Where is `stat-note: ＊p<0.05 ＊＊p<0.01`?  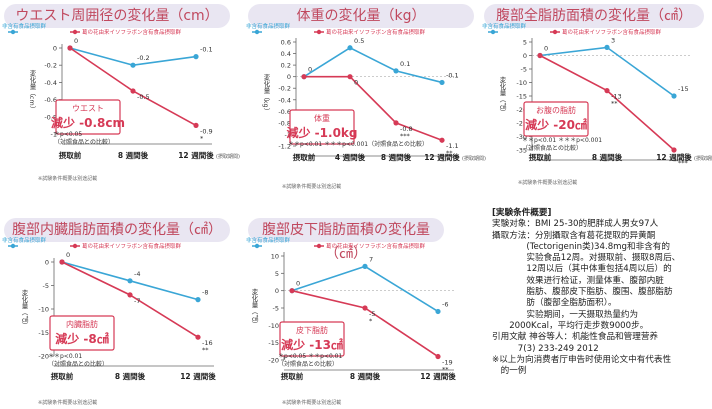
stat-note: ＊p<0.05 ＊＊p<0.01 is located at coordinates (310, 356).